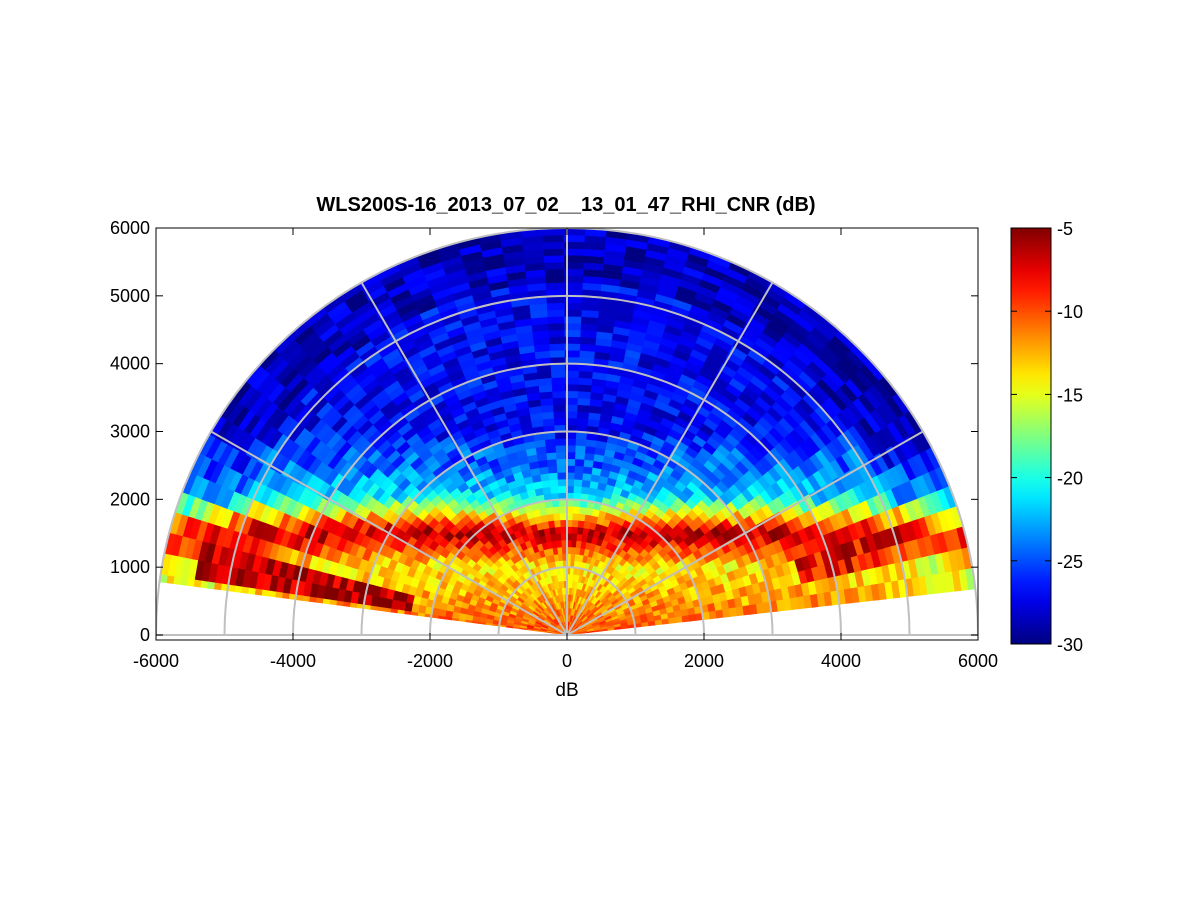 The width and height of the screenshot is (1201, 901). What do you see at coordinates (567, 661) in the screenshot?
I see `x-tick-label: 0` at bounding box center [567, 661].